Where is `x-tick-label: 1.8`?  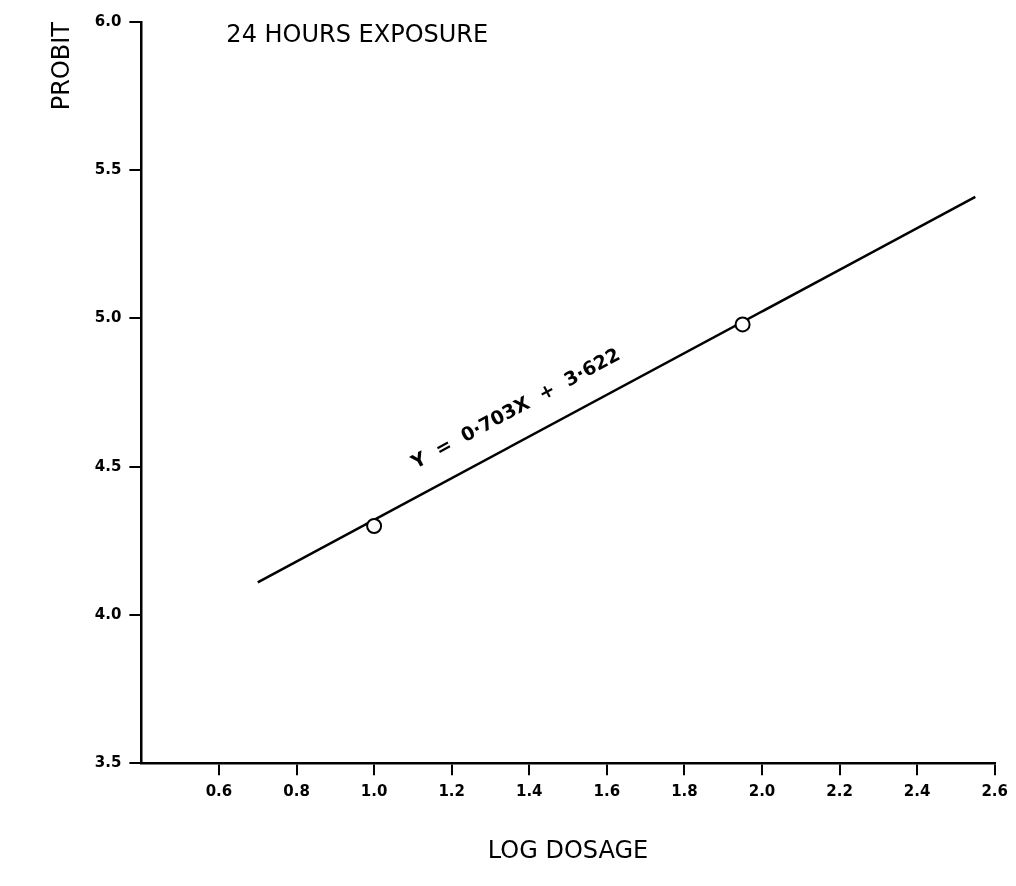 x-tick-label: 1.8 is located at coordinates (684, 791).